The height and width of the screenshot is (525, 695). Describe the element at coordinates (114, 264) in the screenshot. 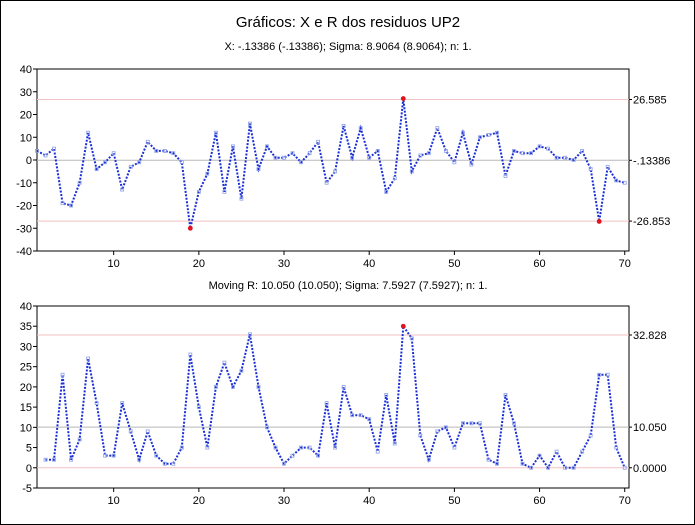

I see `x-tick-label: 10` at that location.